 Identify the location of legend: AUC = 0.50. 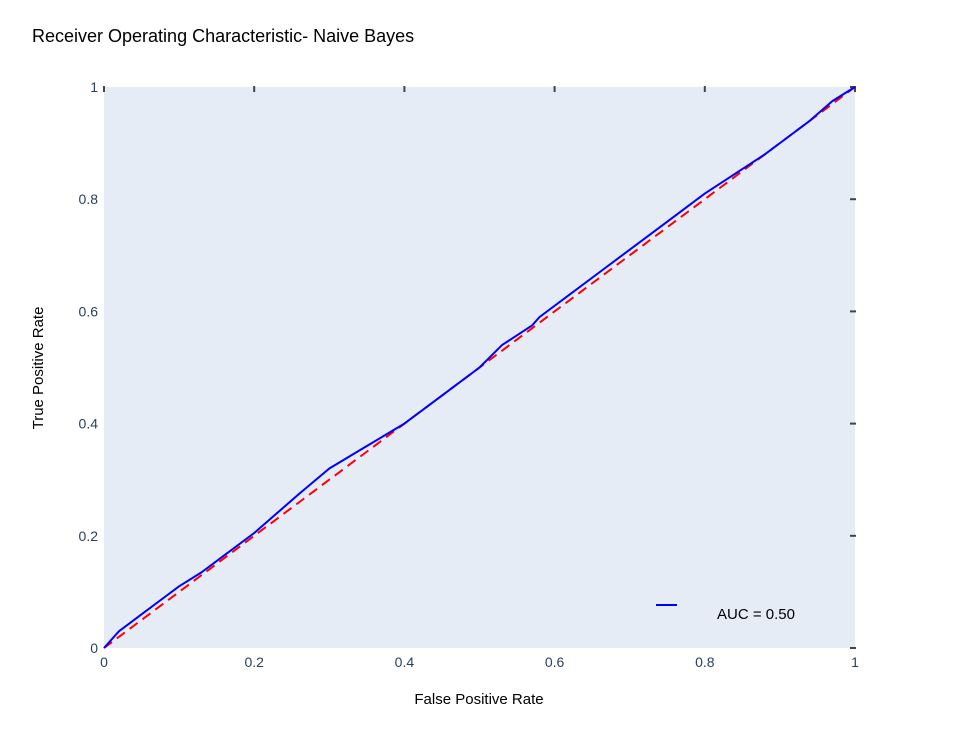
(725, 613).